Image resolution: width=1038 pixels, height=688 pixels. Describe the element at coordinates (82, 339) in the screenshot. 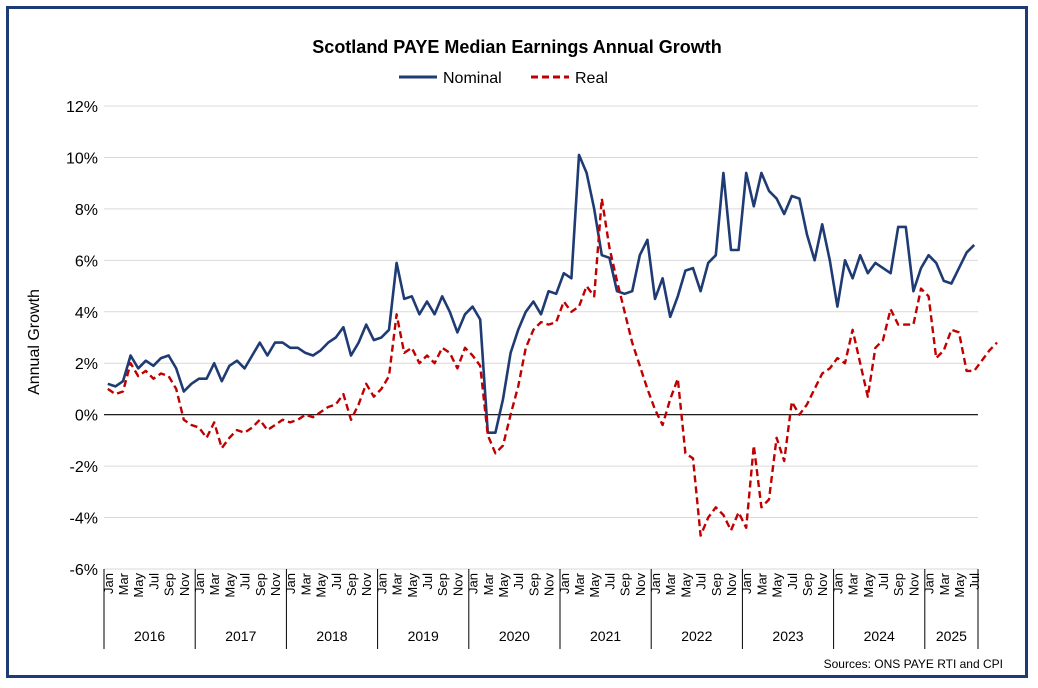

I see `y-axis-ticks: -6% -4% -2% 0% 2% 4% 6% 8% 10% 12%` at that location.